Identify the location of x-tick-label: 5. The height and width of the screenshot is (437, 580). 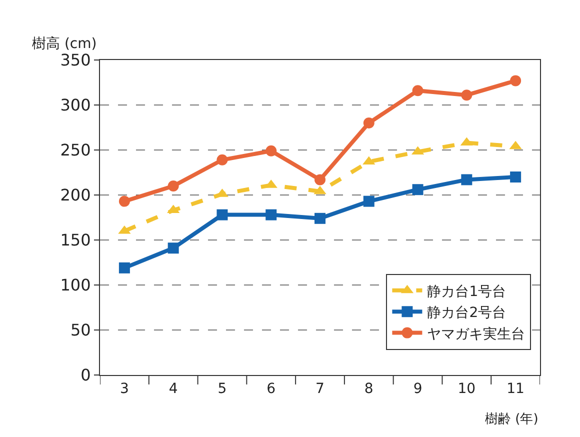
(222, 388).